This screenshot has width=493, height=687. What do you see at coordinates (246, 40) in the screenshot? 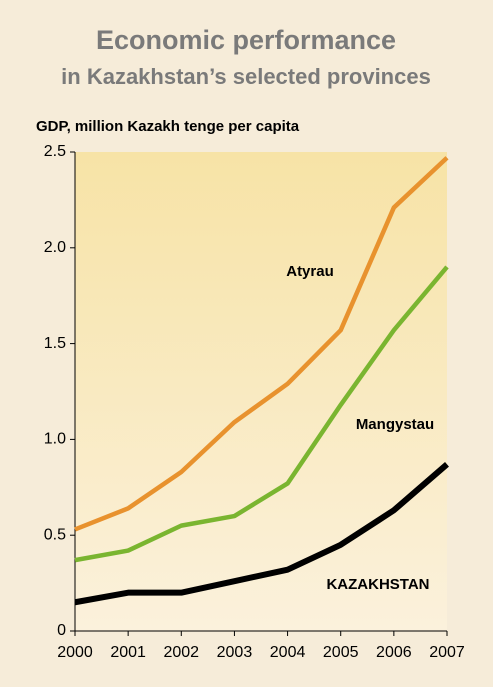
I see `chart-title: Economic performance` at bounding box center [246, 40].